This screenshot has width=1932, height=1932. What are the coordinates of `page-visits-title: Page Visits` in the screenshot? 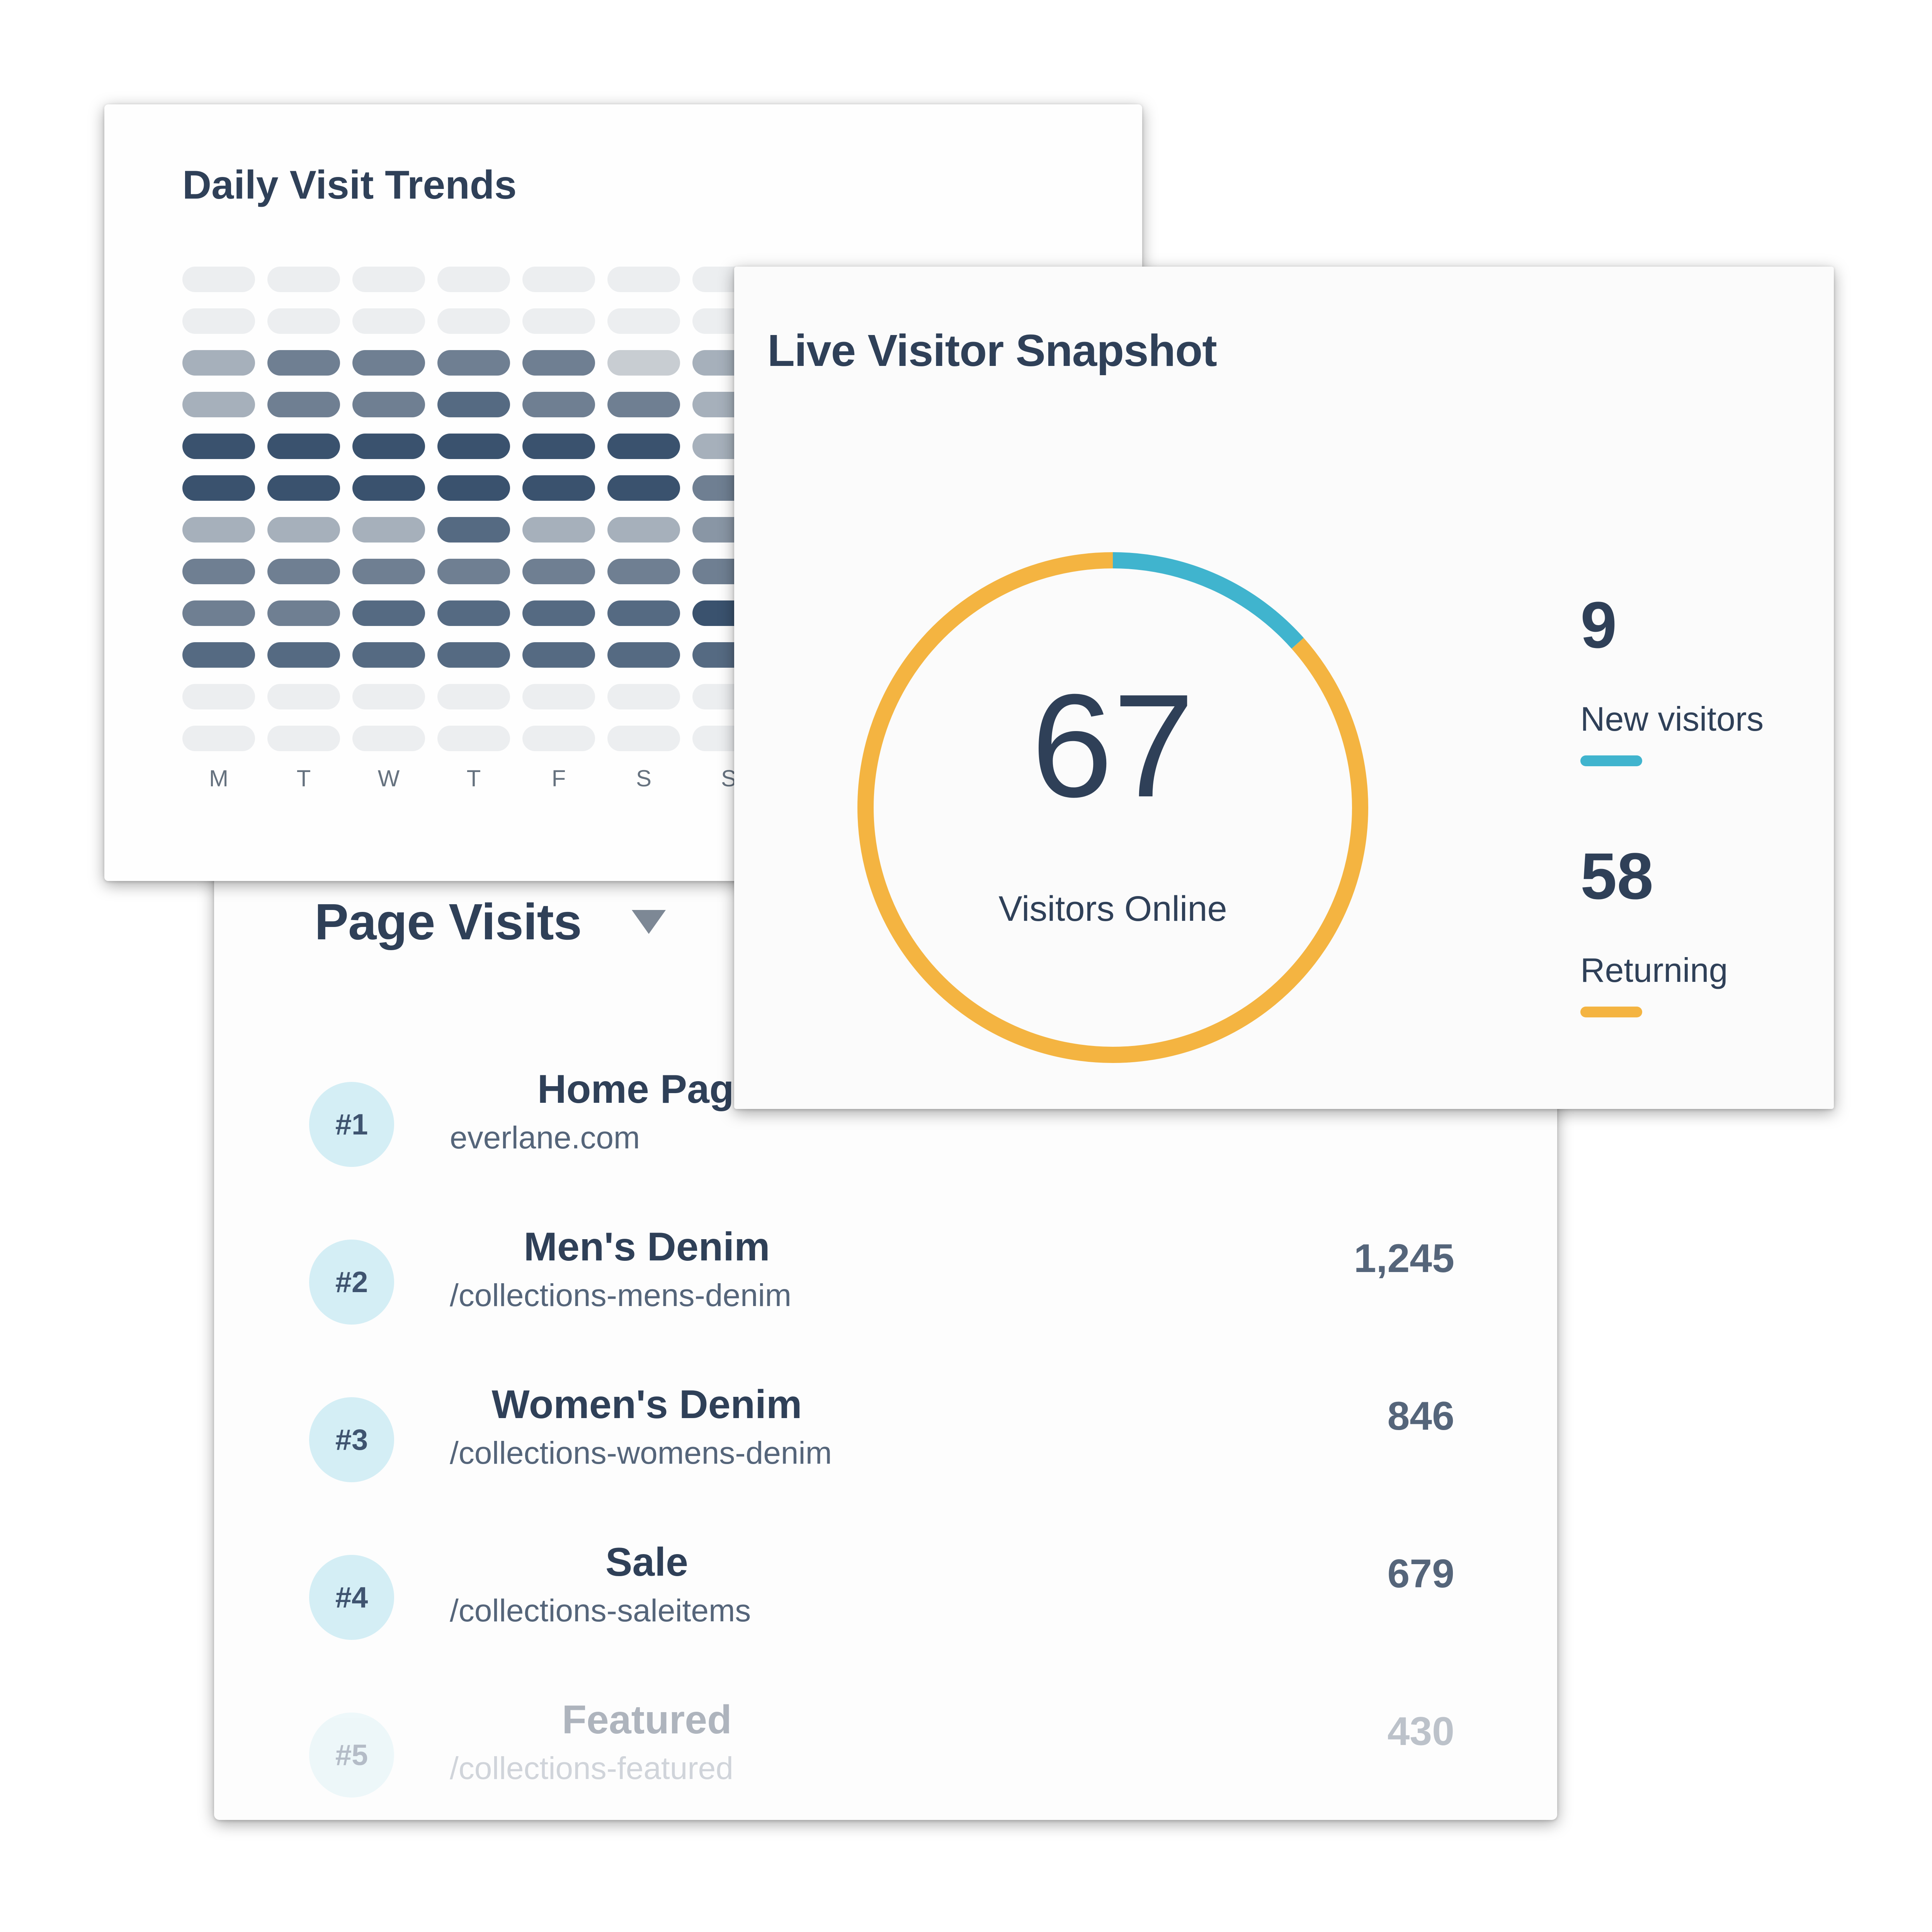 It's located at (449, 921).